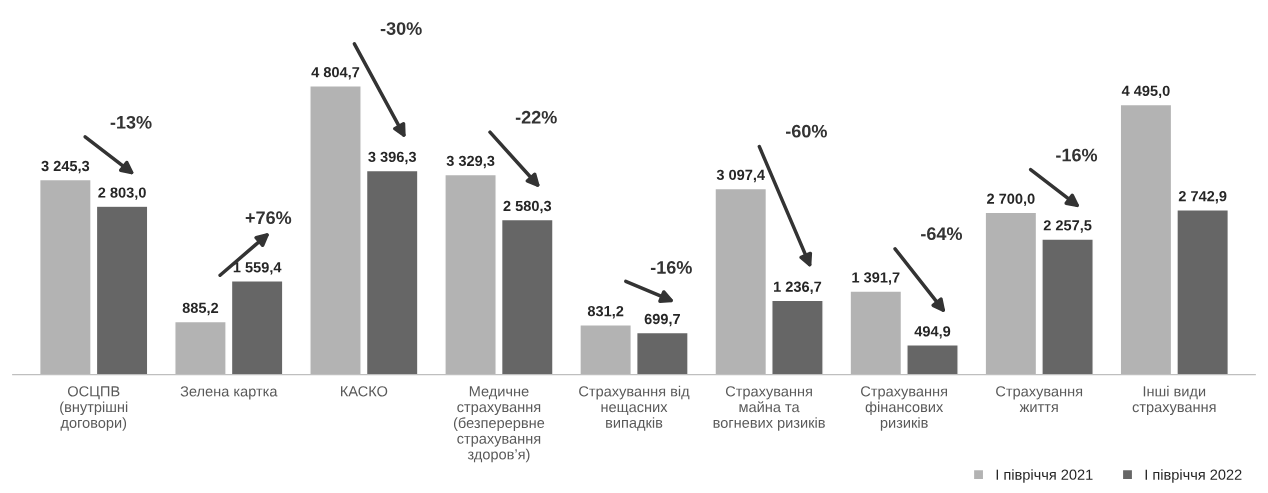 This screenshot has height=493, width=1268. What do you see at coordinates (470, 162) in the screenshot?
I see `data-label: 3 329,3` at bounding box center [470, 162].